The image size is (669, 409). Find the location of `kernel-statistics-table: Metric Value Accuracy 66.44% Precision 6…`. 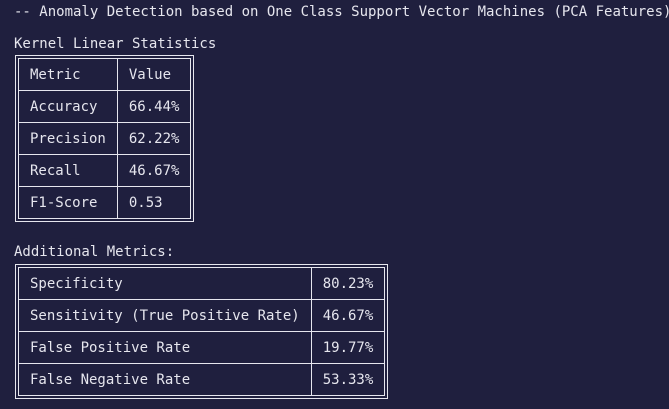

kernel-statistics-table: Metric Value Accuracy 66.44% Precision 6… is located at coordinates (105, 138).